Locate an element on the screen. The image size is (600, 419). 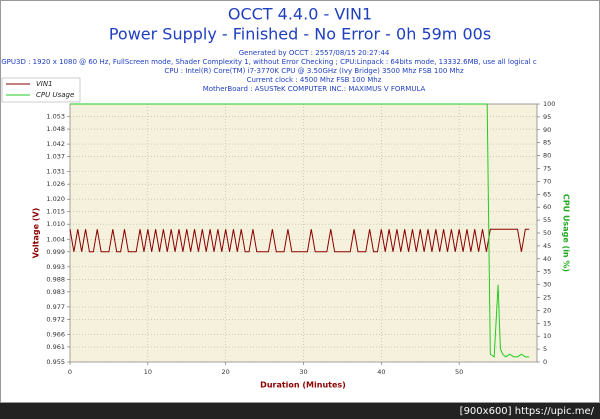
y-tick-label: 1.031 is located at coordinates (55, 172).